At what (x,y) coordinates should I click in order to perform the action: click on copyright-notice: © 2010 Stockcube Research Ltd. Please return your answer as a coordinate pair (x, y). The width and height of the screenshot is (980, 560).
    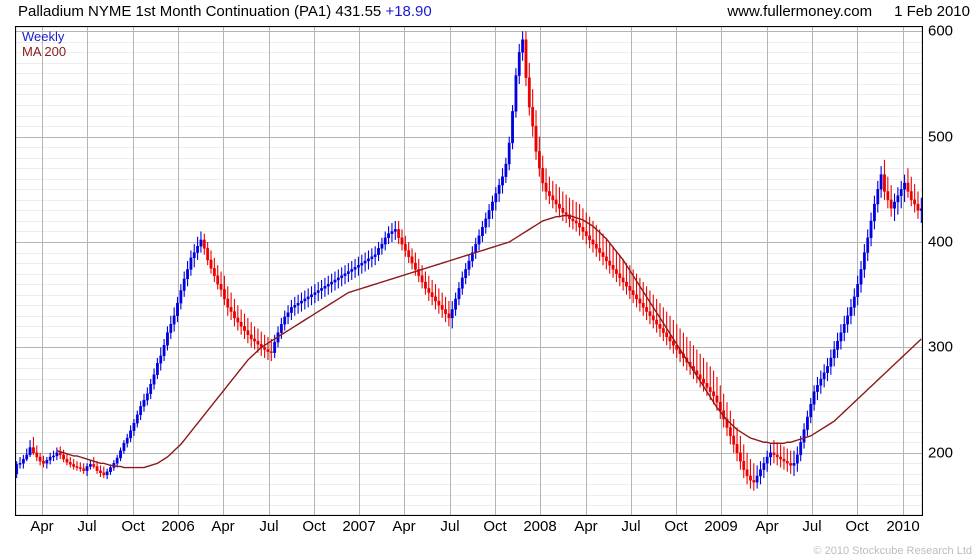
    Looking at the image, I should click on (892, 551).